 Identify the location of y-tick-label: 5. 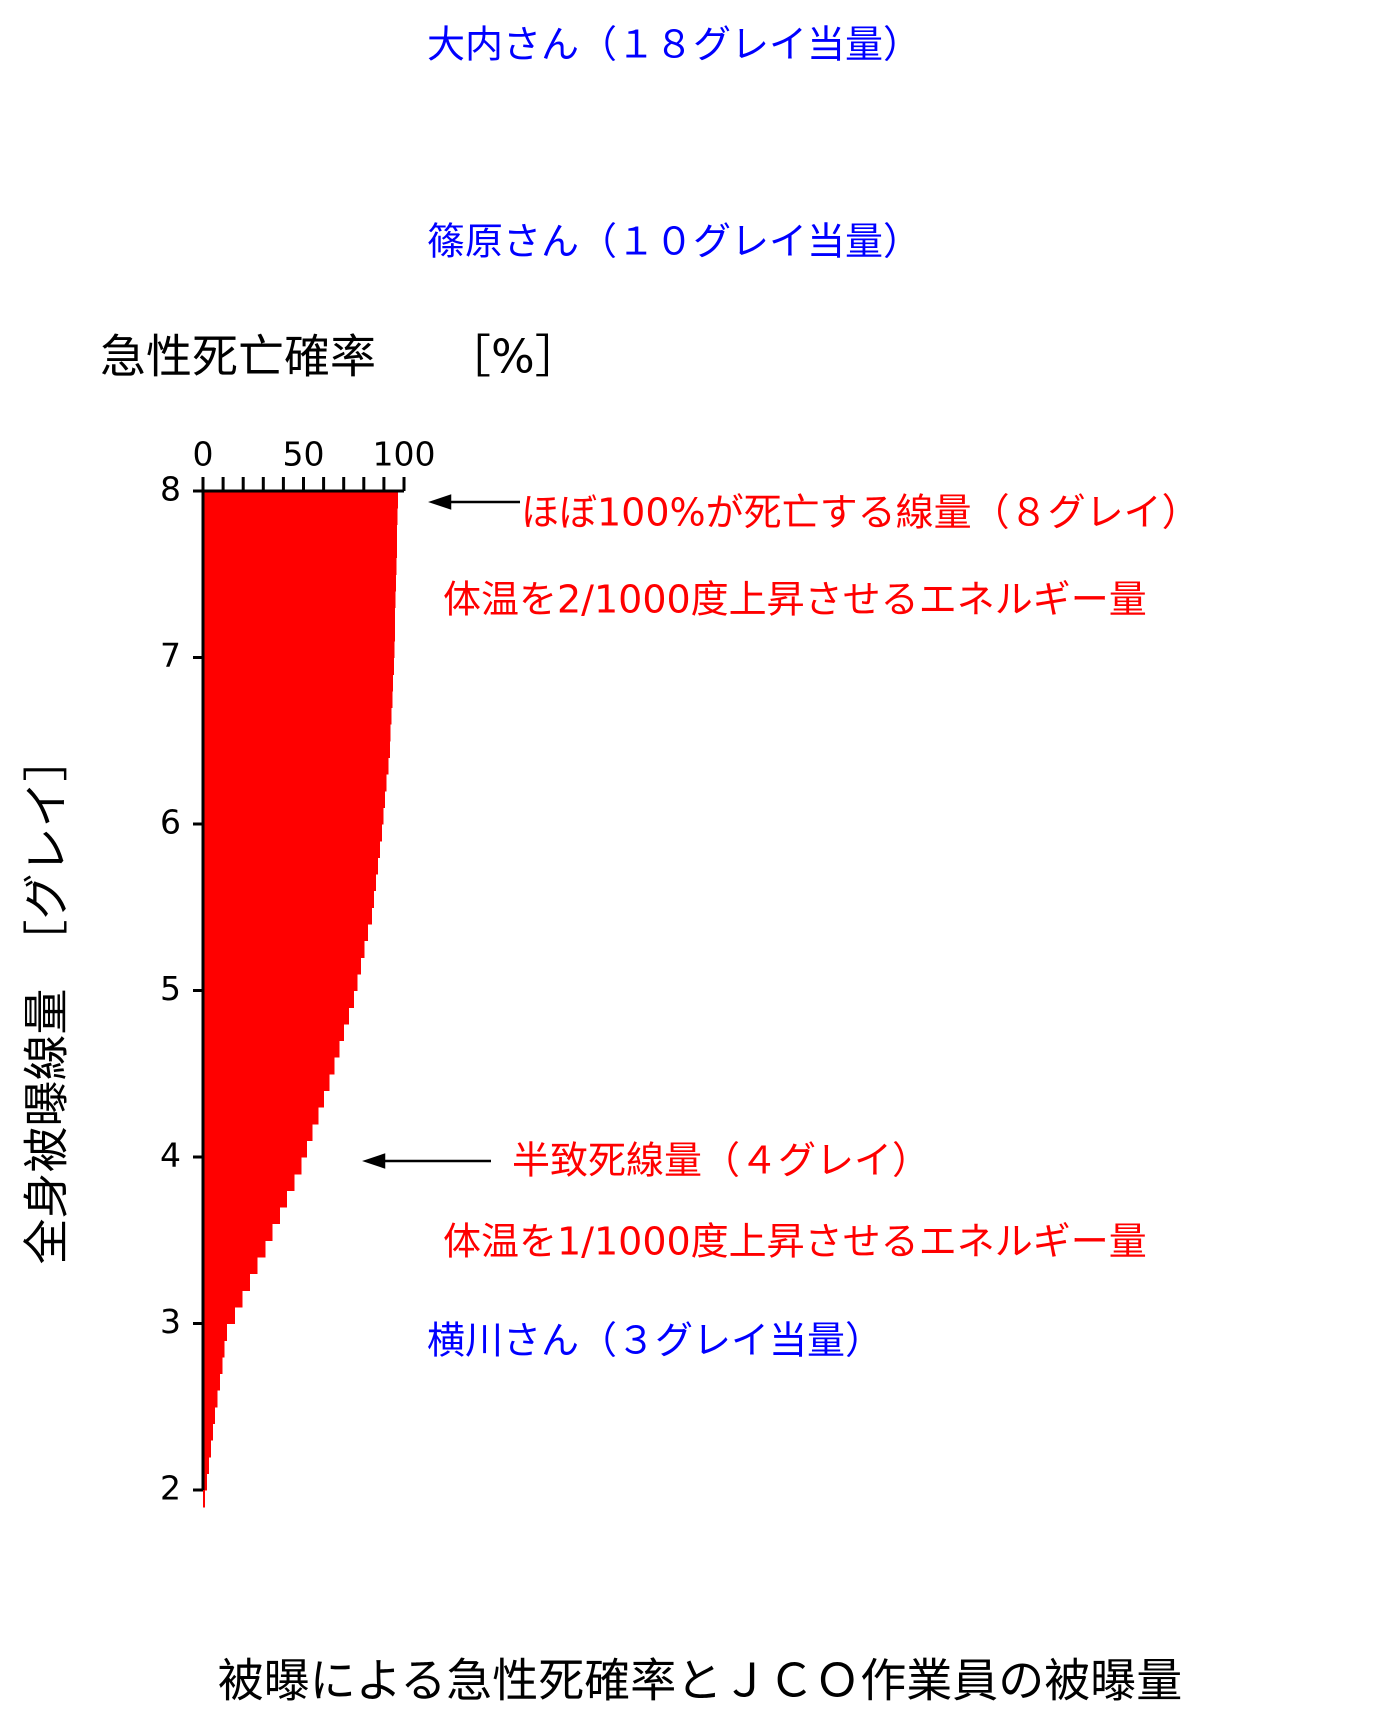
(170, 988).